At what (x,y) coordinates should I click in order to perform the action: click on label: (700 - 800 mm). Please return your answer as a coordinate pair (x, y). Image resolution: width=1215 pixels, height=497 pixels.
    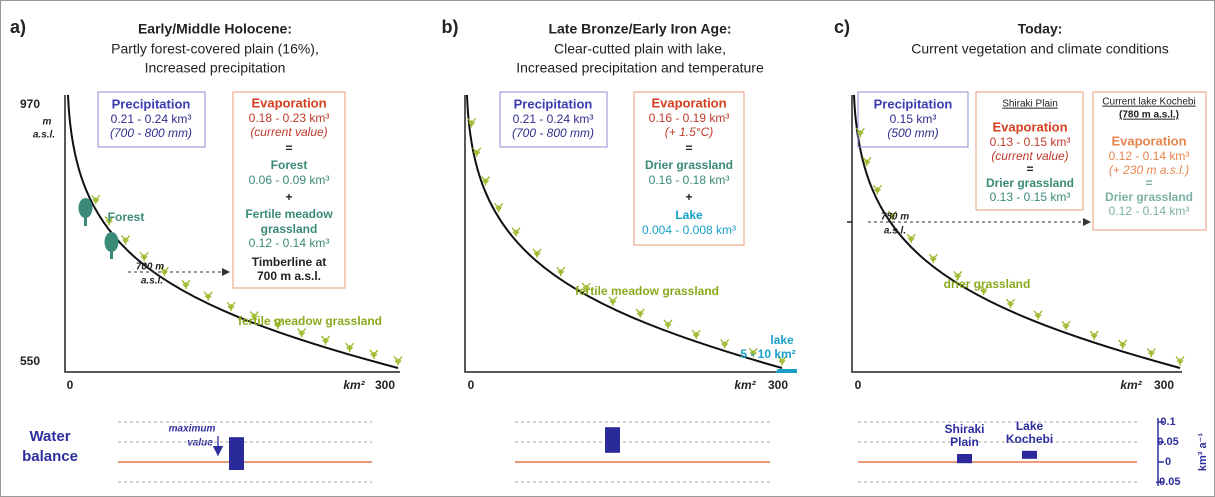
    Looking at the image, I should click on (553, 133).